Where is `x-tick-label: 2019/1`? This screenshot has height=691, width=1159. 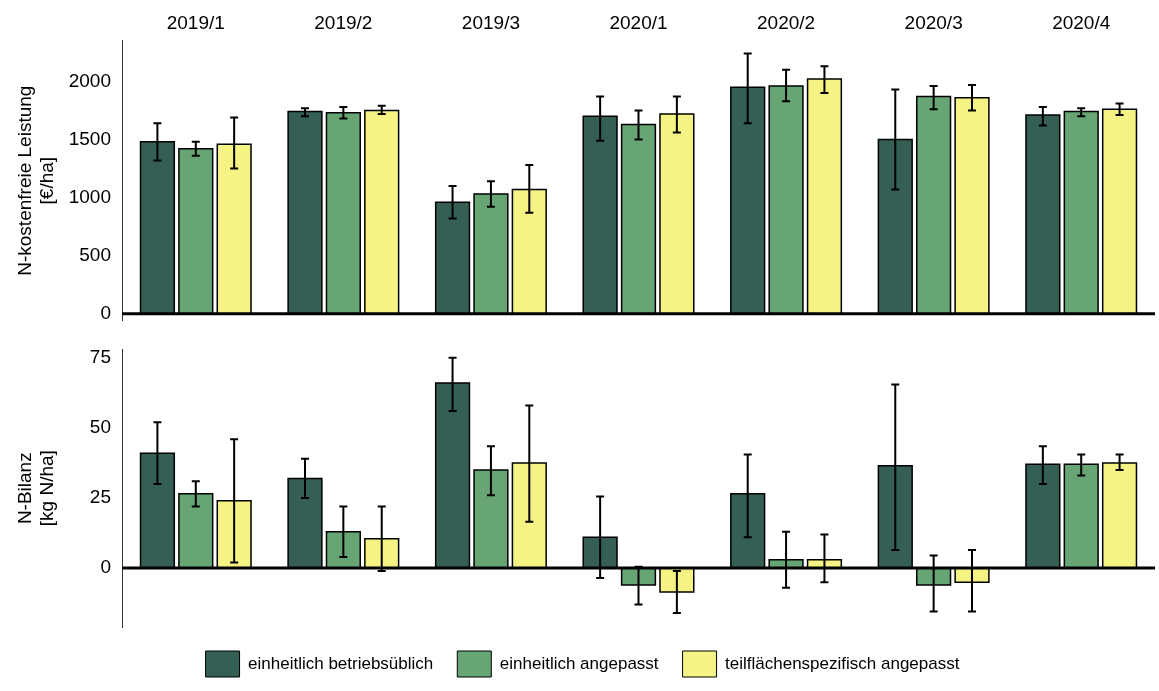 x-tick-label: 2019/1 is located at coordinates (195, 22).